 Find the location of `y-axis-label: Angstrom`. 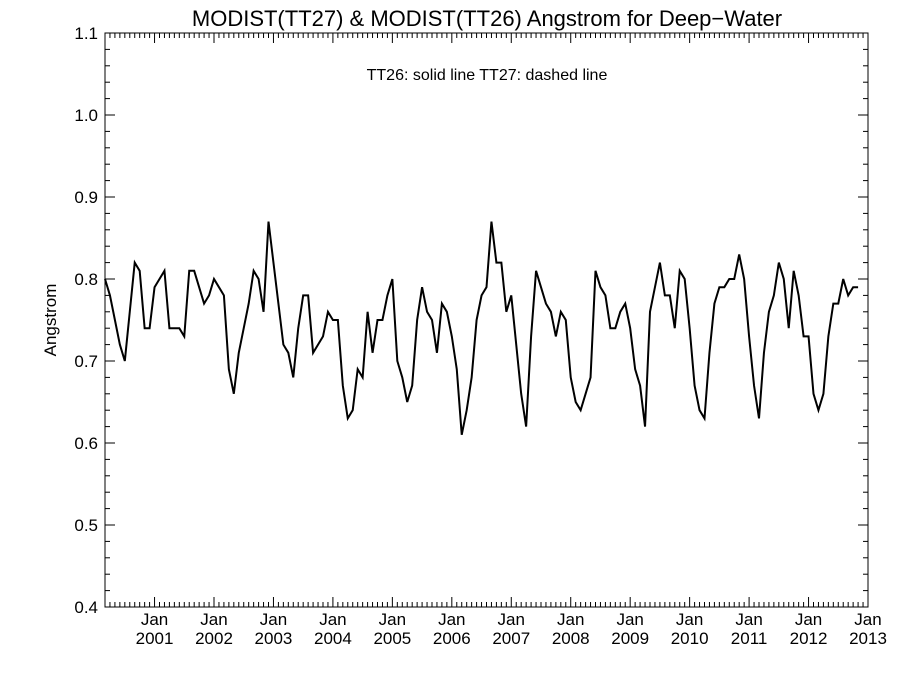

y-axis-label: Angstrom is located at coordinates (50, 320).